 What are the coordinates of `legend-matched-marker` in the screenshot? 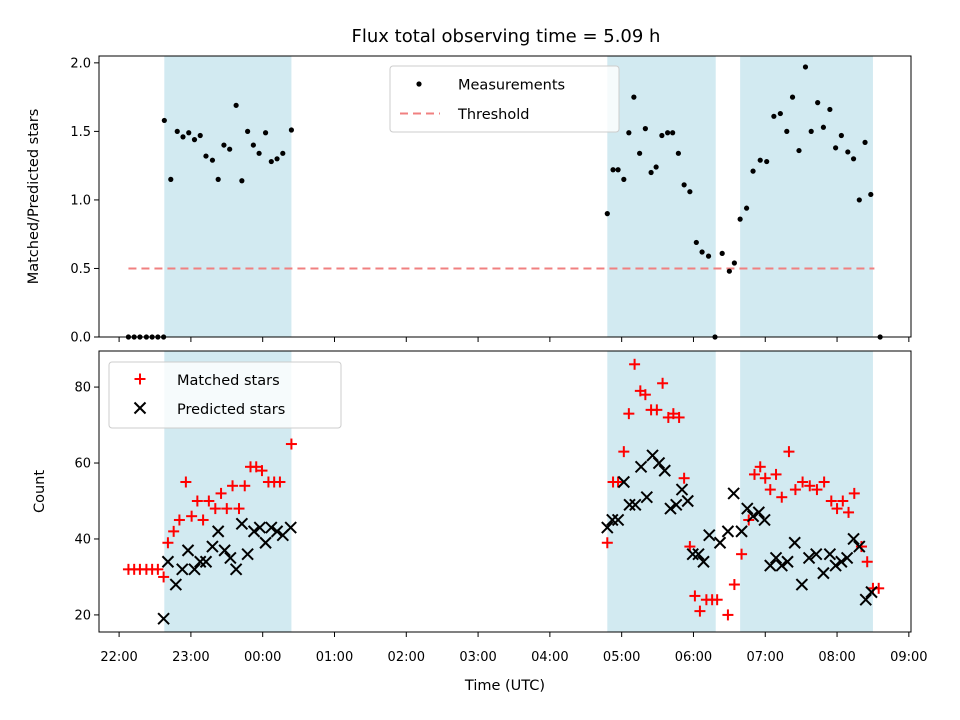 It's located at (140, 379).